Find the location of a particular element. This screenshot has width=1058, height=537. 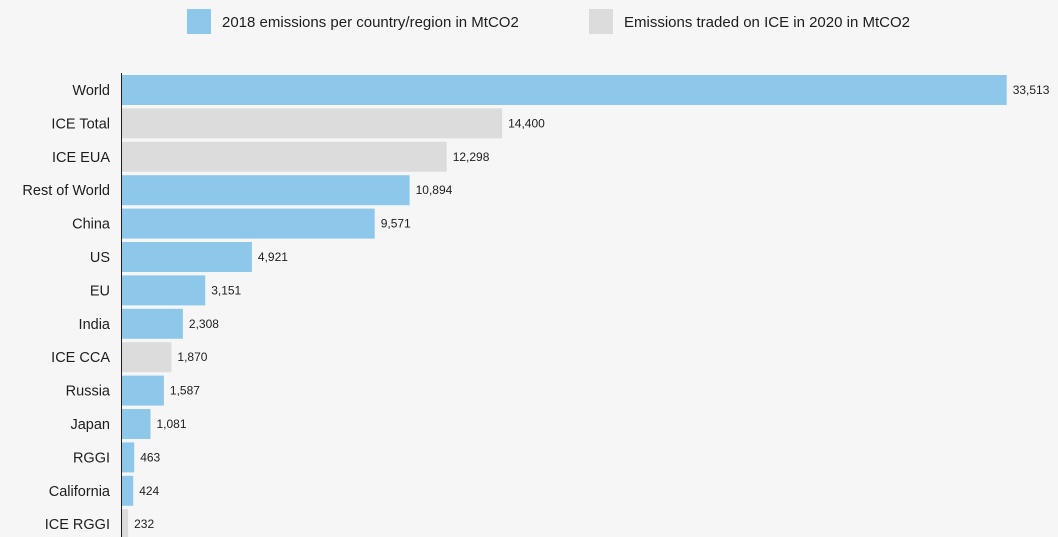

legend-swatch-2018-emissions is located at coordinates (199, 21).